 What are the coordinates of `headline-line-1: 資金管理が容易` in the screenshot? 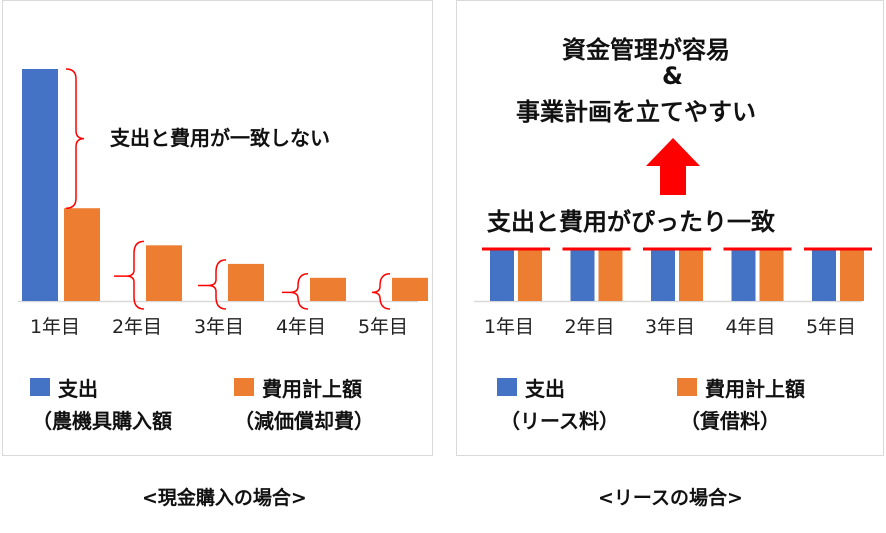 It's located at (646, 50).